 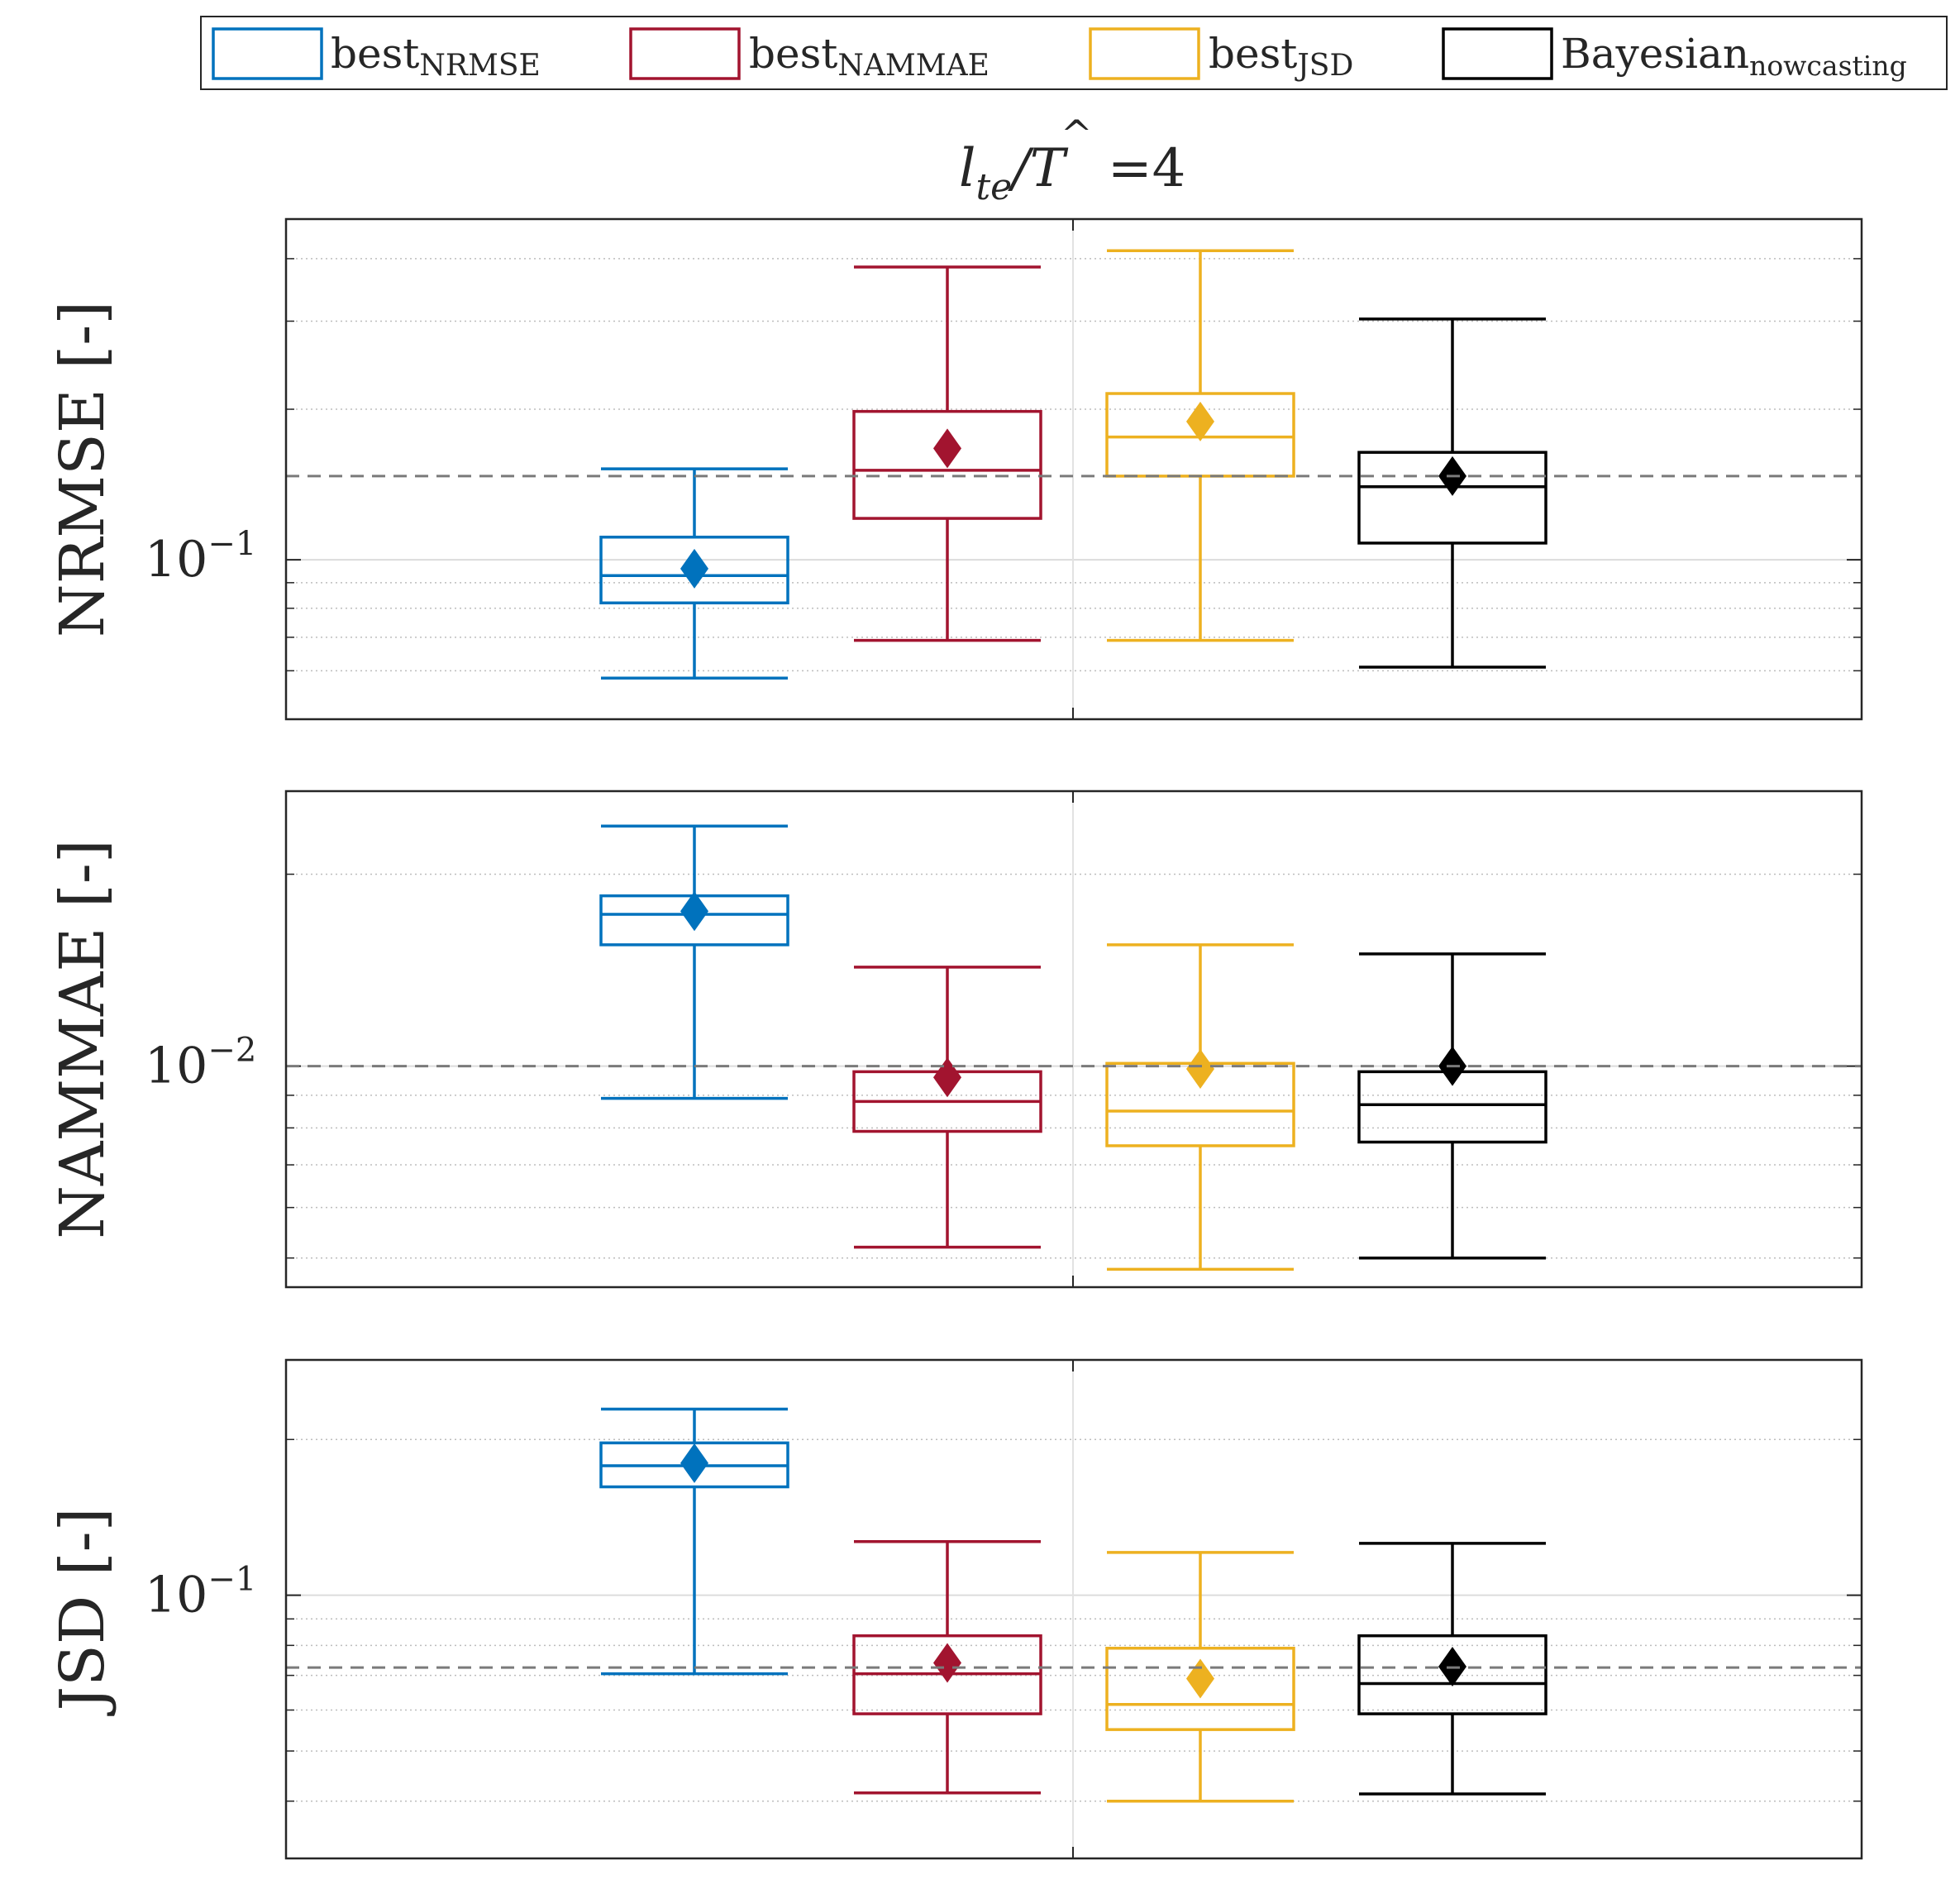 I want to click on legend-label-best-jsd: bestJSD, so click(x=1281, y=56).